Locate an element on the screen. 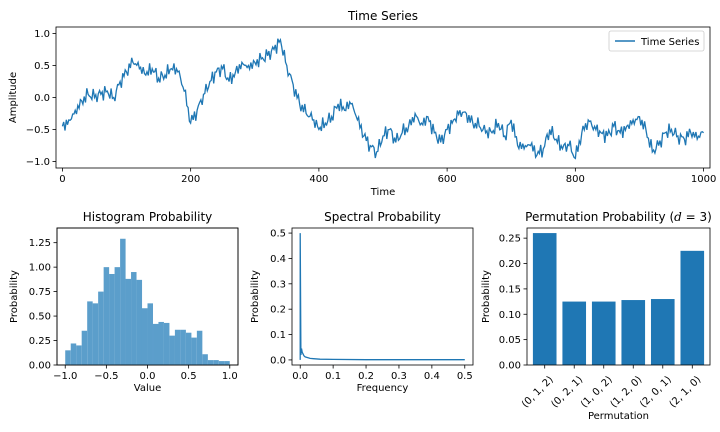 The image size is (720, 432). time_series-xtick-label: 0 is located at coordinates (62, 179).